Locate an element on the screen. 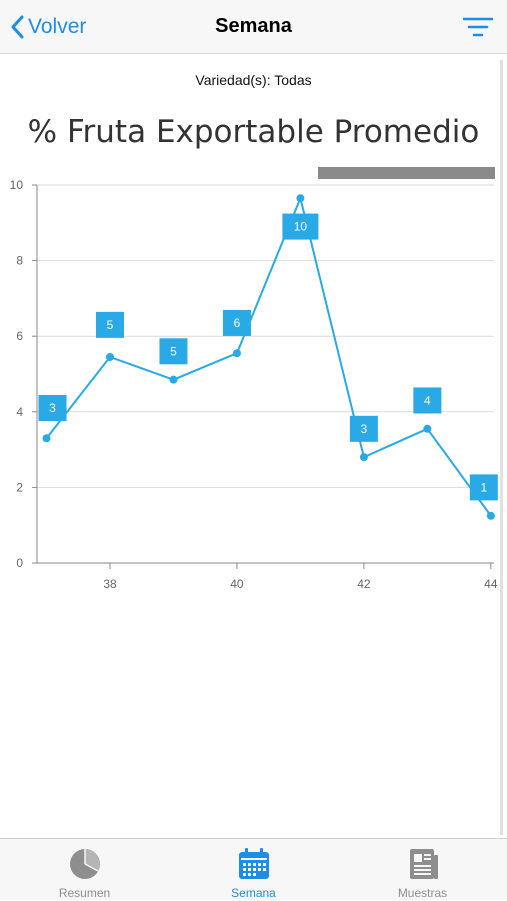 The width and height of the screenshot is (507, 901). tab-resumen: Resumen is located at coordinates (84, 870).